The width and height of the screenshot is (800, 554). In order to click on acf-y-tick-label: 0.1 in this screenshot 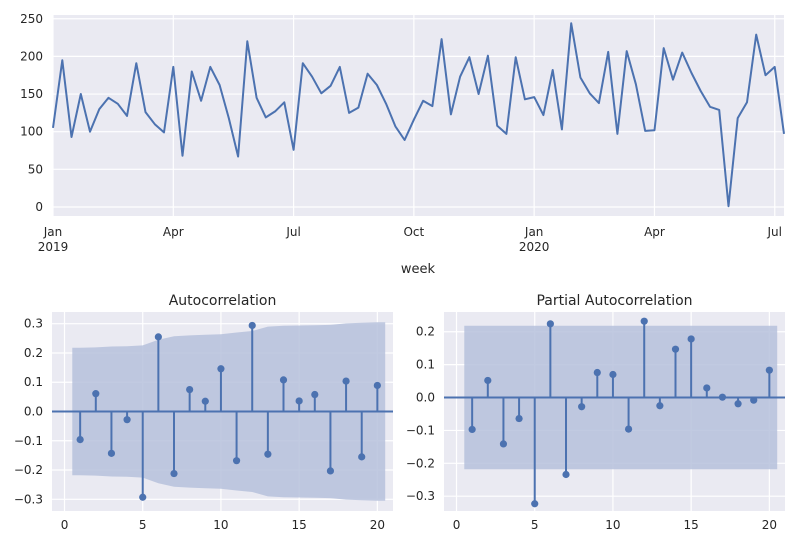, I will do `click(33, 382)`.